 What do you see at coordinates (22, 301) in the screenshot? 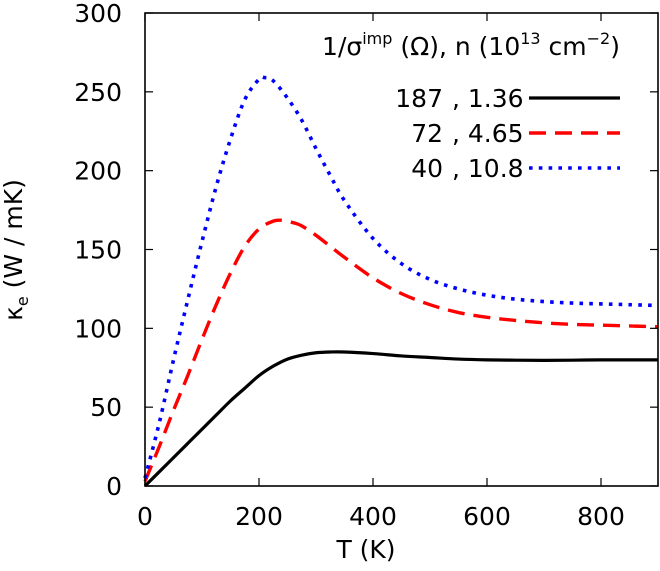
I see `y-axis-title-subscript: e` at bounding box center [22, 301].